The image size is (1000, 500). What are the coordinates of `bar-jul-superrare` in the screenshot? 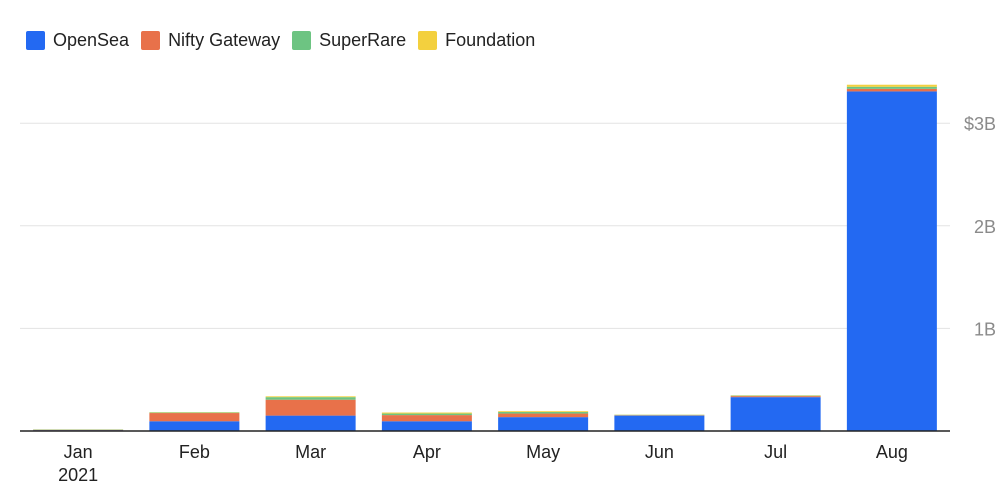 It's located at (775, 396).